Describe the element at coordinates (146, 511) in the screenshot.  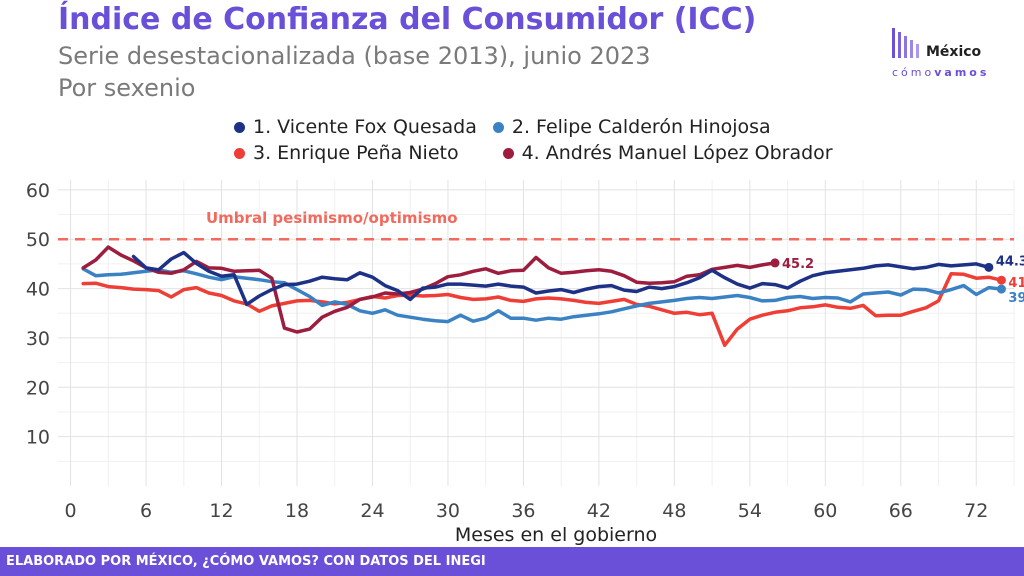
I see `x-tick-label: 6` at that location.